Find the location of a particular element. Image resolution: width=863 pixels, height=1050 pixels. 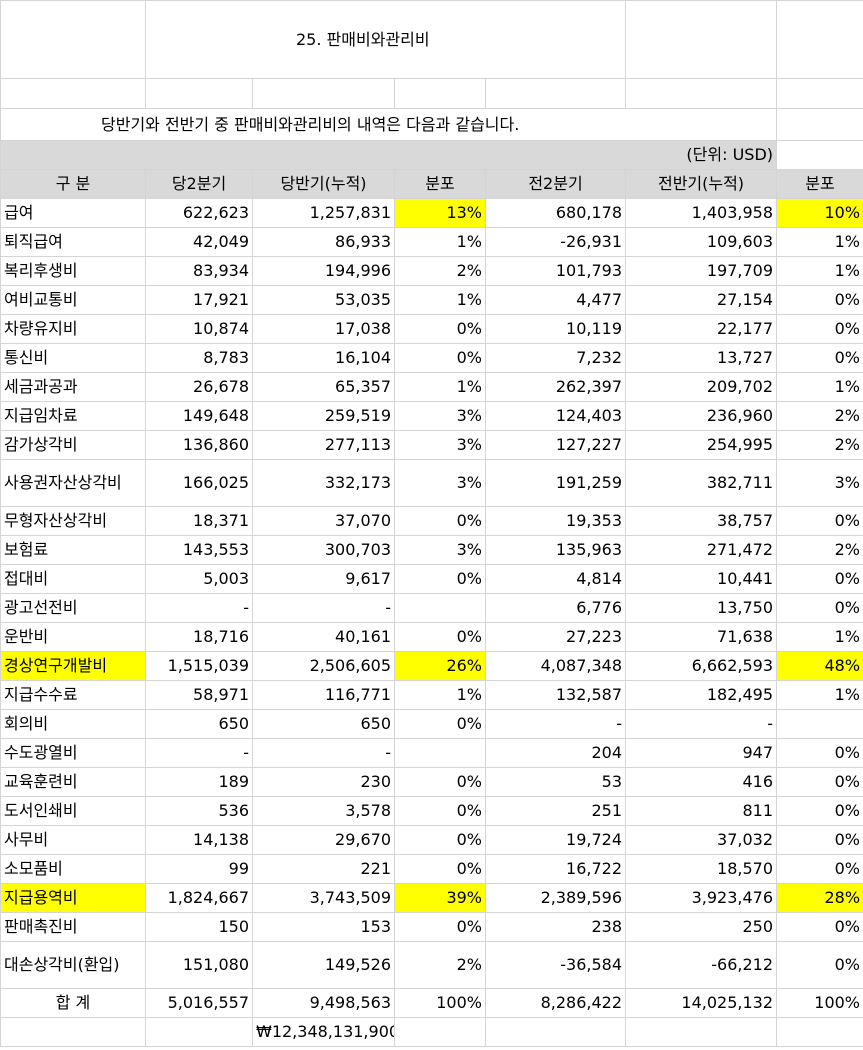

prior-cumulative-cell: 811 is located at coordinates (701, 811).